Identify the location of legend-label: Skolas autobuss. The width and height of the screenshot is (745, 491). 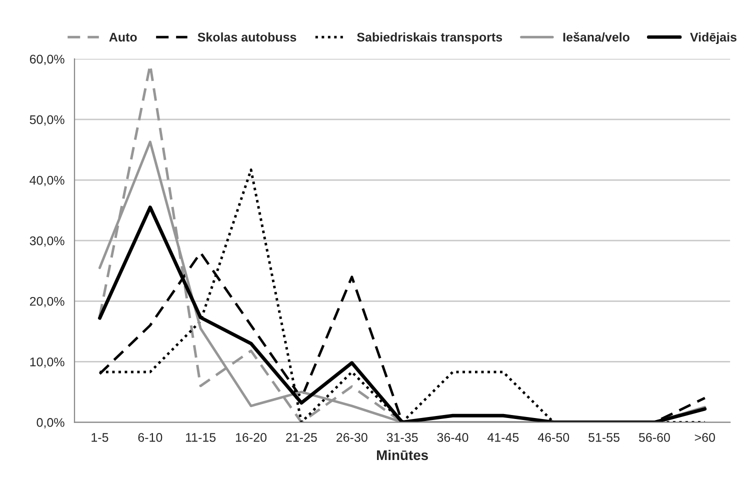
(247, 37).